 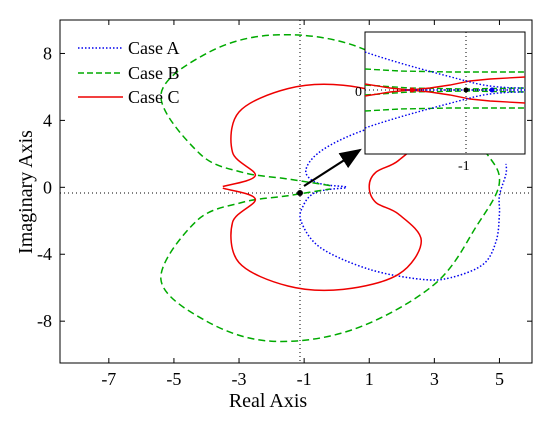 I want to click on inset-case-b-lower, so click(x=445, y=109).